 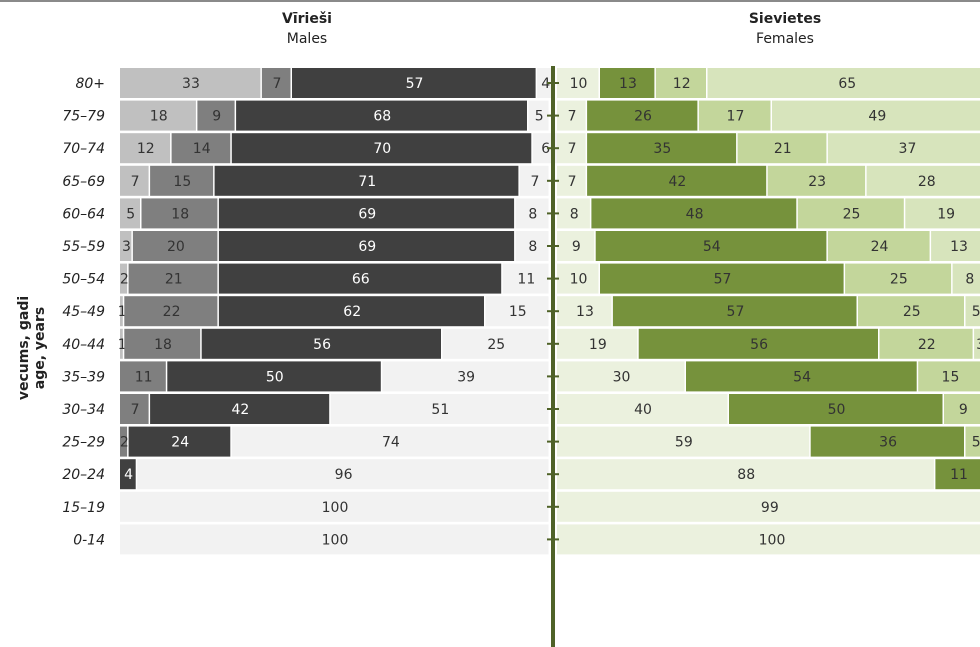 What do you see at coordinates (959, 475) in the screenshot?
I see `female-value-label: 11` at bounding box center [959, 475].